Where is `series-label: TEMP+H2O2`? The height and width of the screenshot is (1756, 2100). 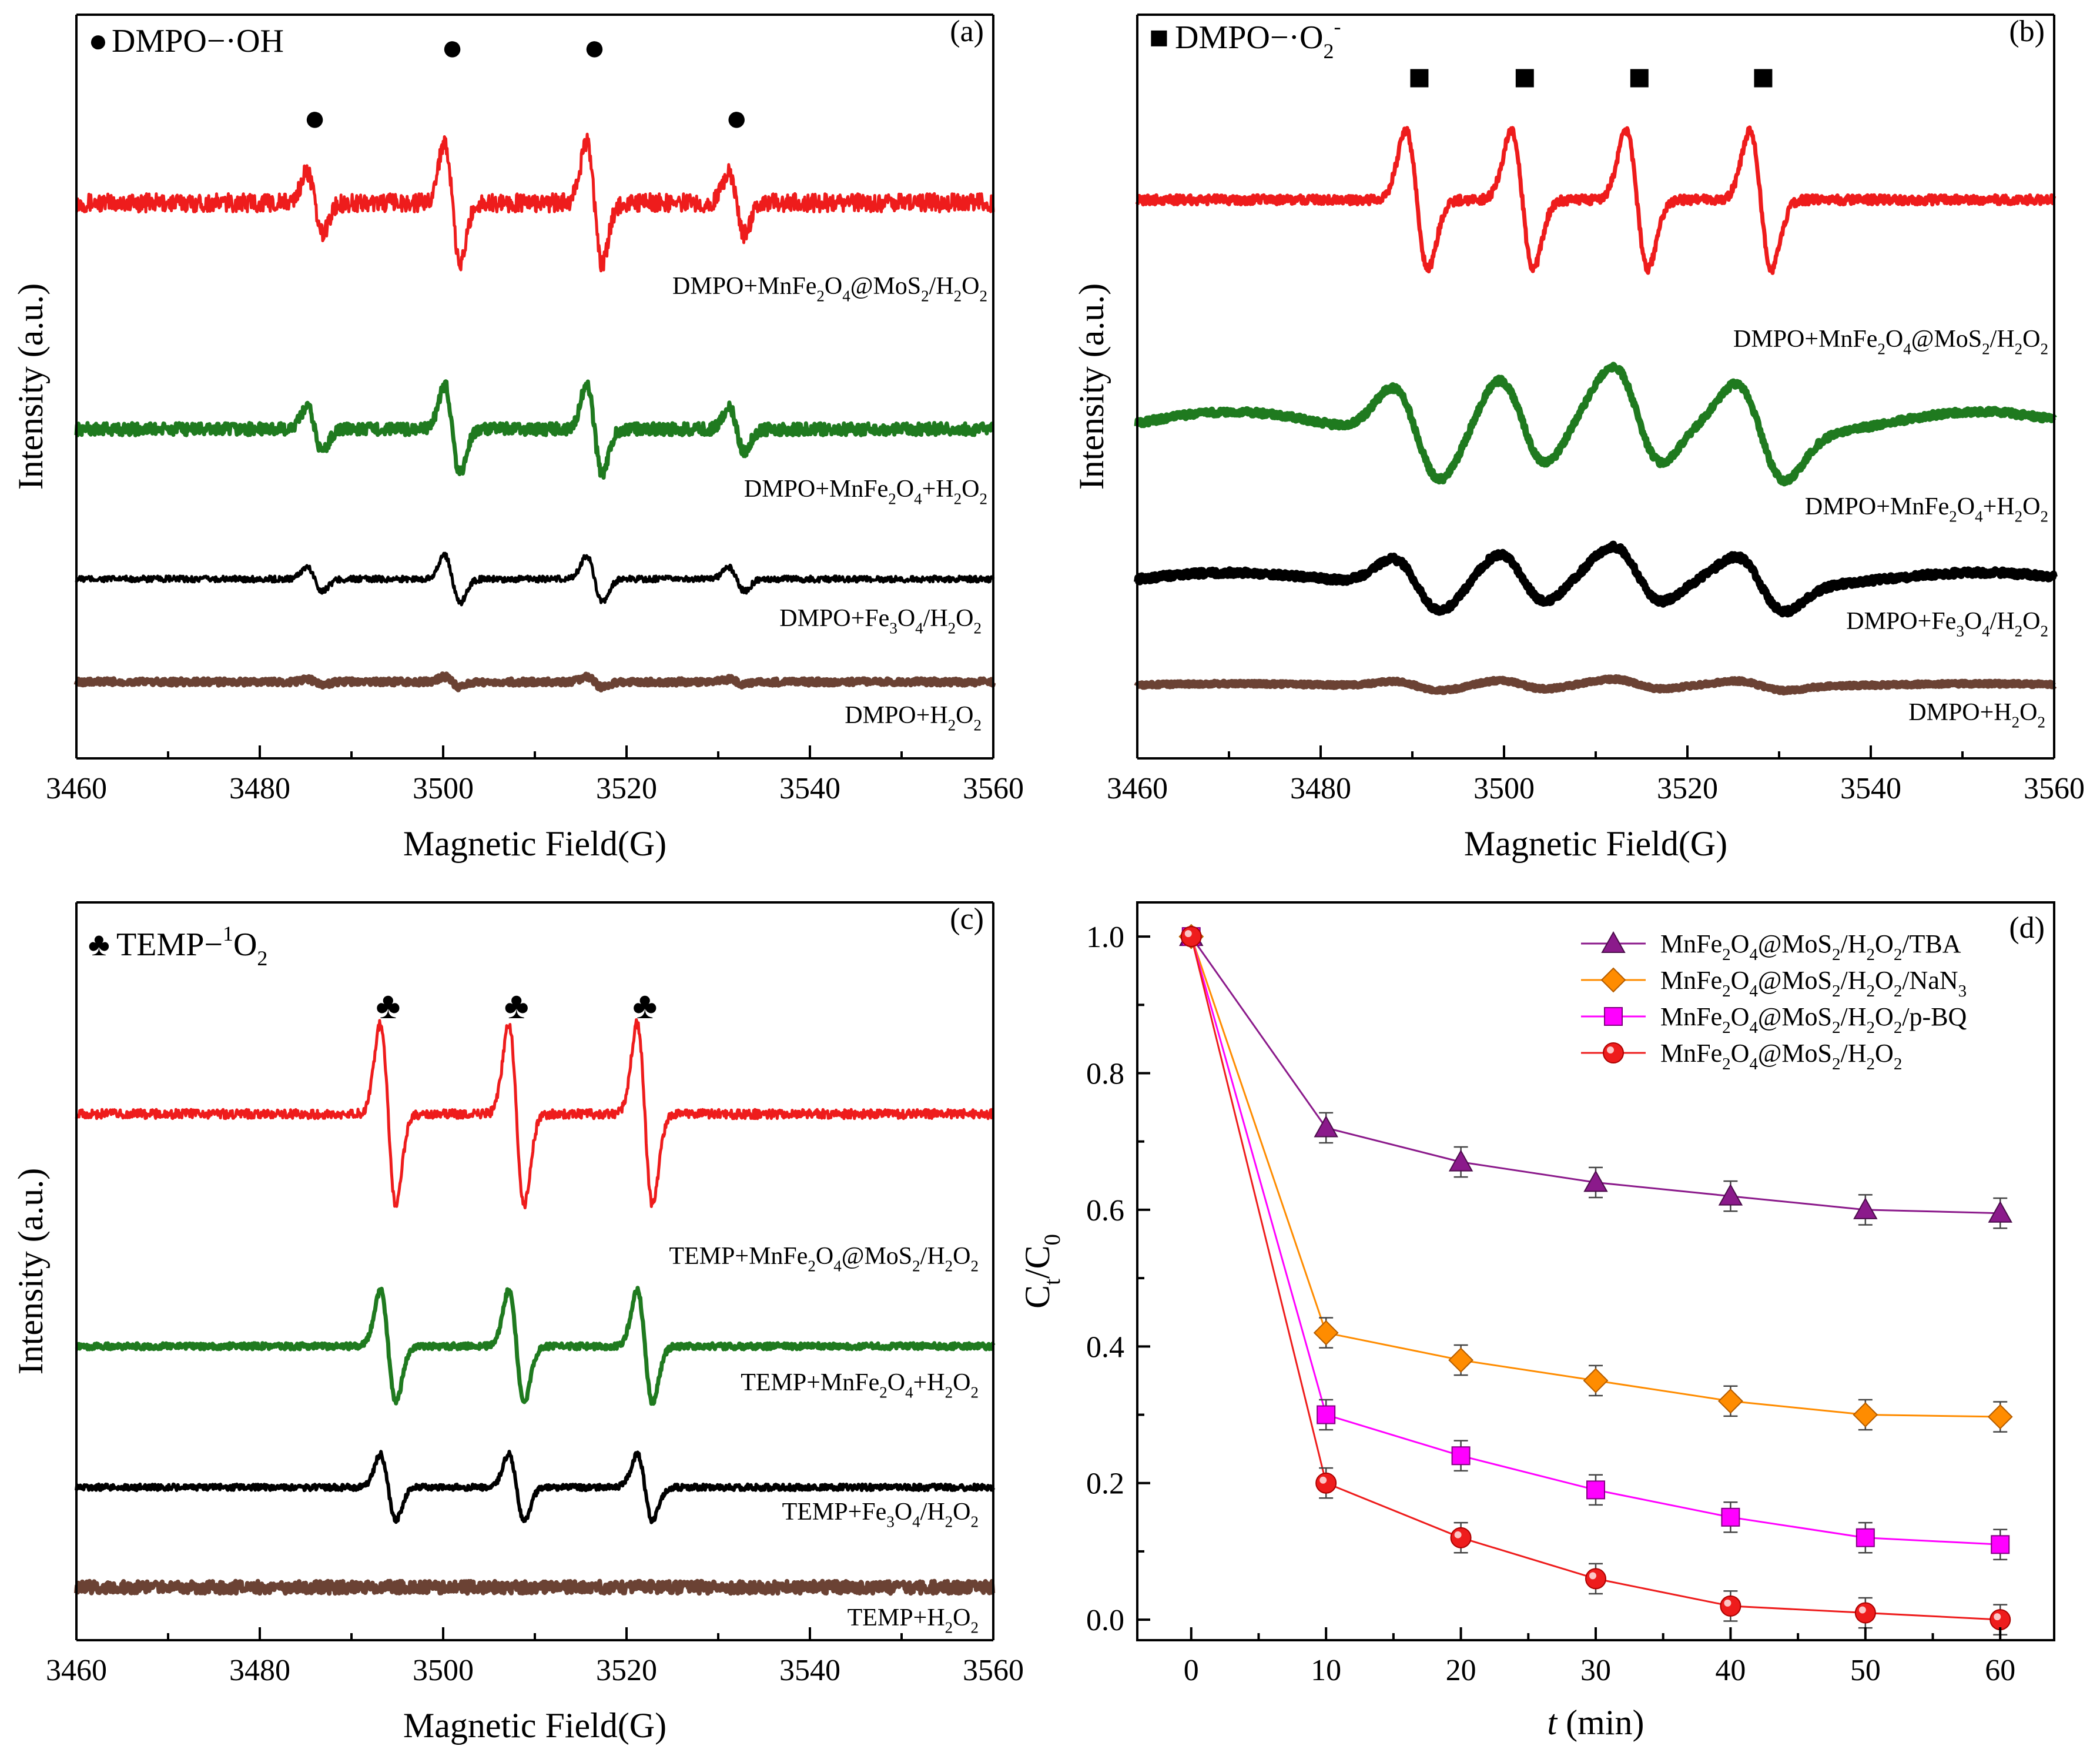 series-label: TEMP+H2O2 is located at coordinates (914, 1620).